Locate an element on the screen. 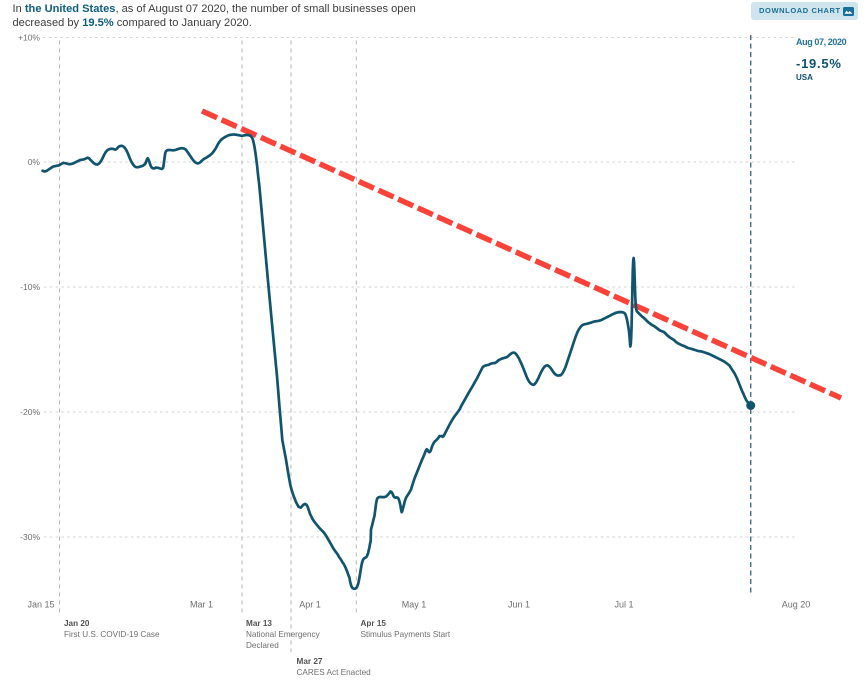 This screenshot has width=868, height=690. svg-text: Jan 20 is located at coordinates (77, 623).